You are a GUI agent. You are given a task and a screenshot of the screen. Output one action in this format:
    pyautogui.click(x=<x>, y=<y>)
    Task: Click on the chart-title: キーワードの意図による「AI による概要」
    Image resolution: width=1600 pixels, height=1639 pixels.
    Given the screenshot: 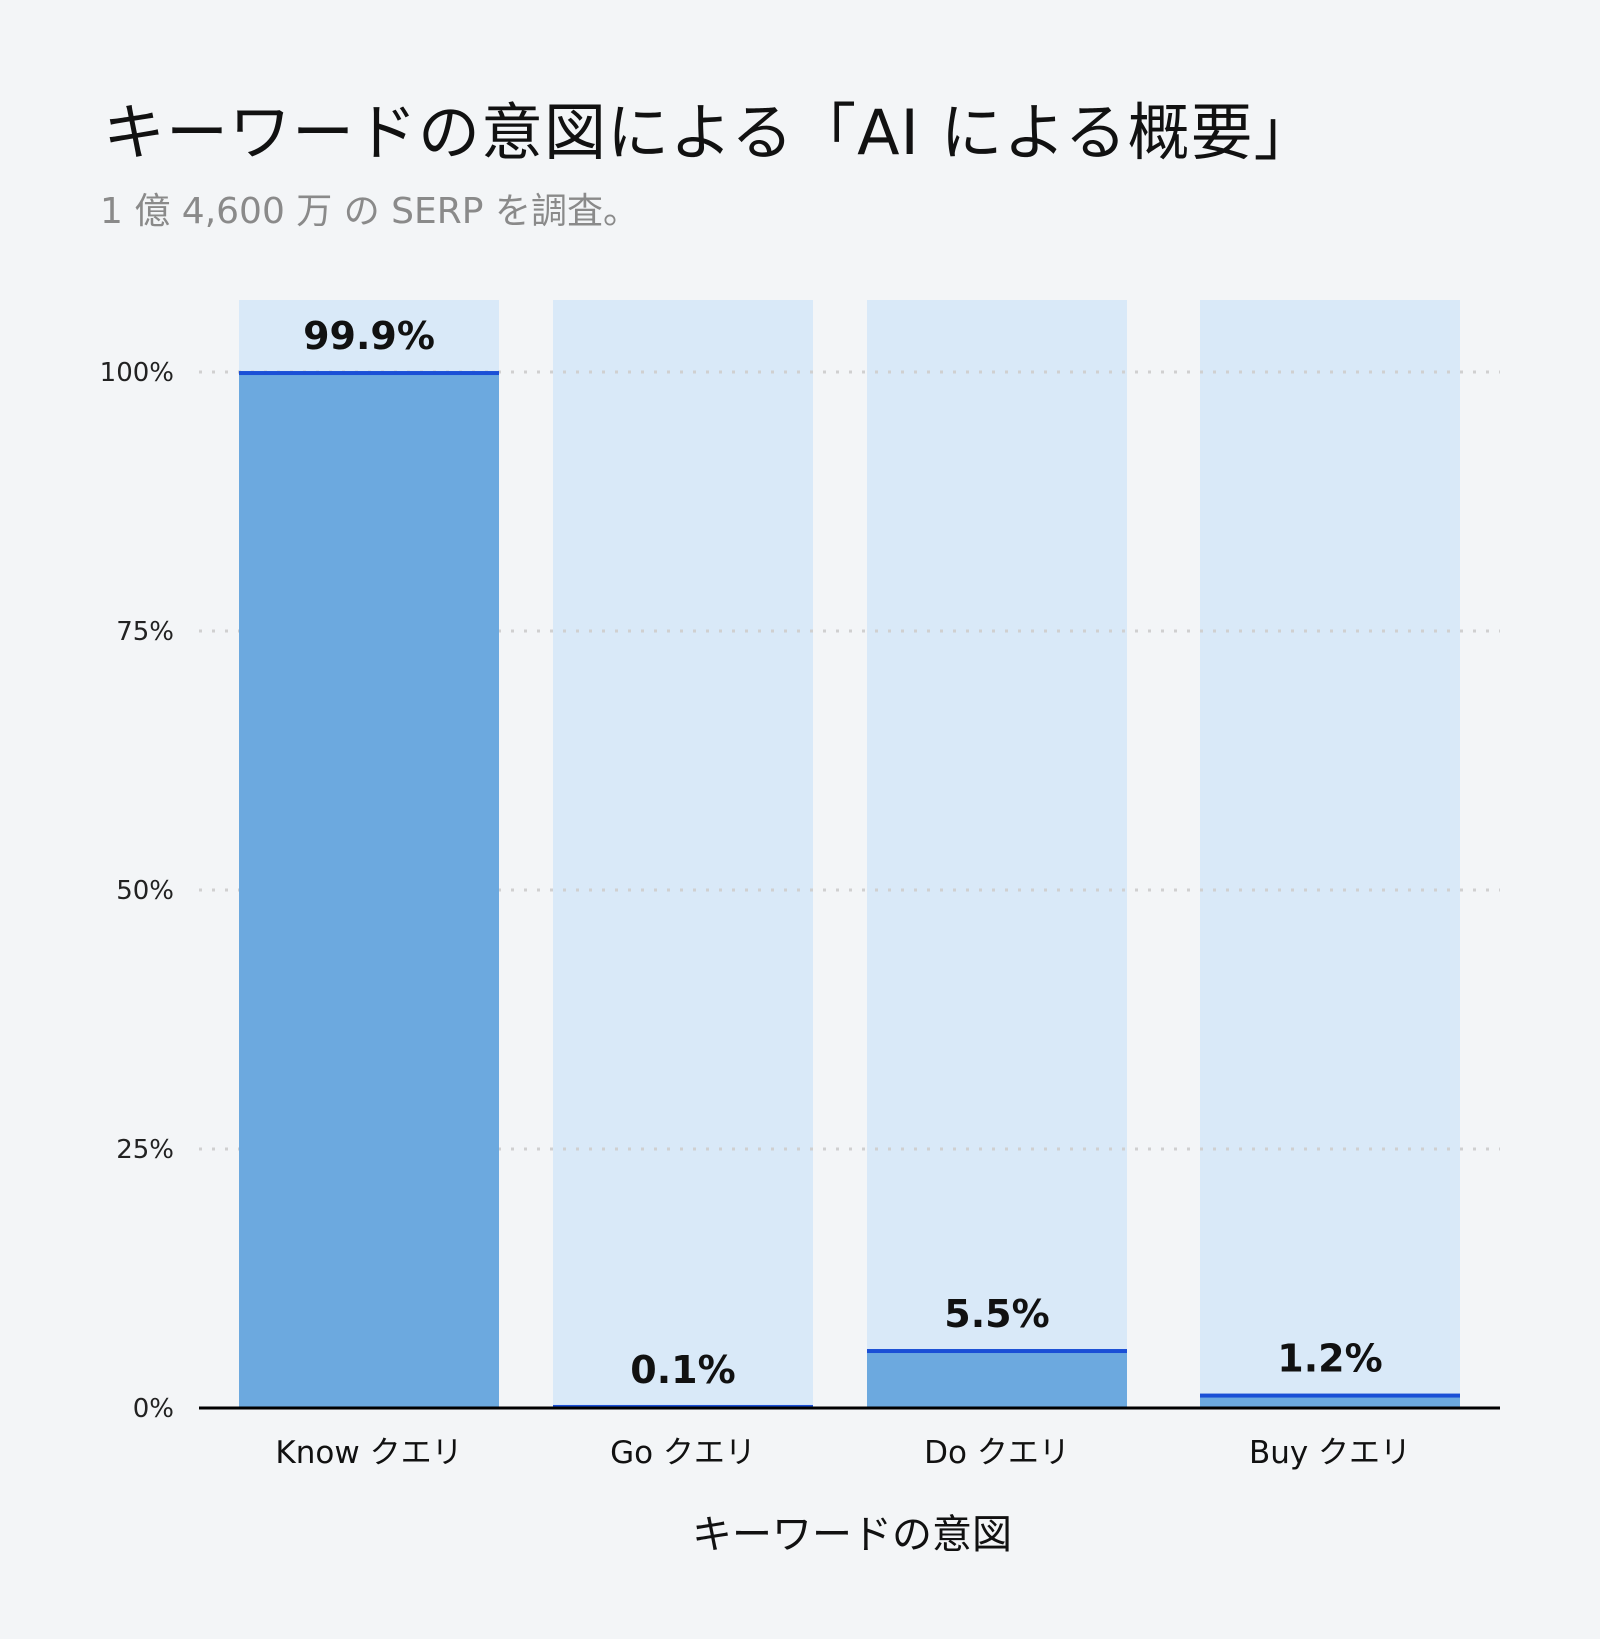 What is the action you would take?
    pyautogui.click(x=710, y=132)
    